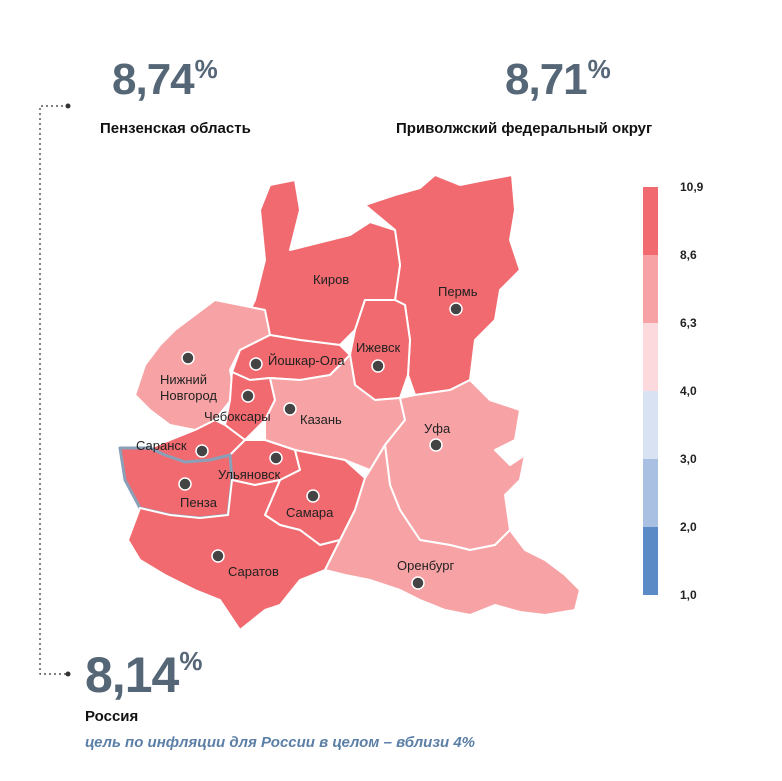 This screenshot has width=782, height=781. I want to click on pfo-inflation-value: 8,71%, so click(558, 79).